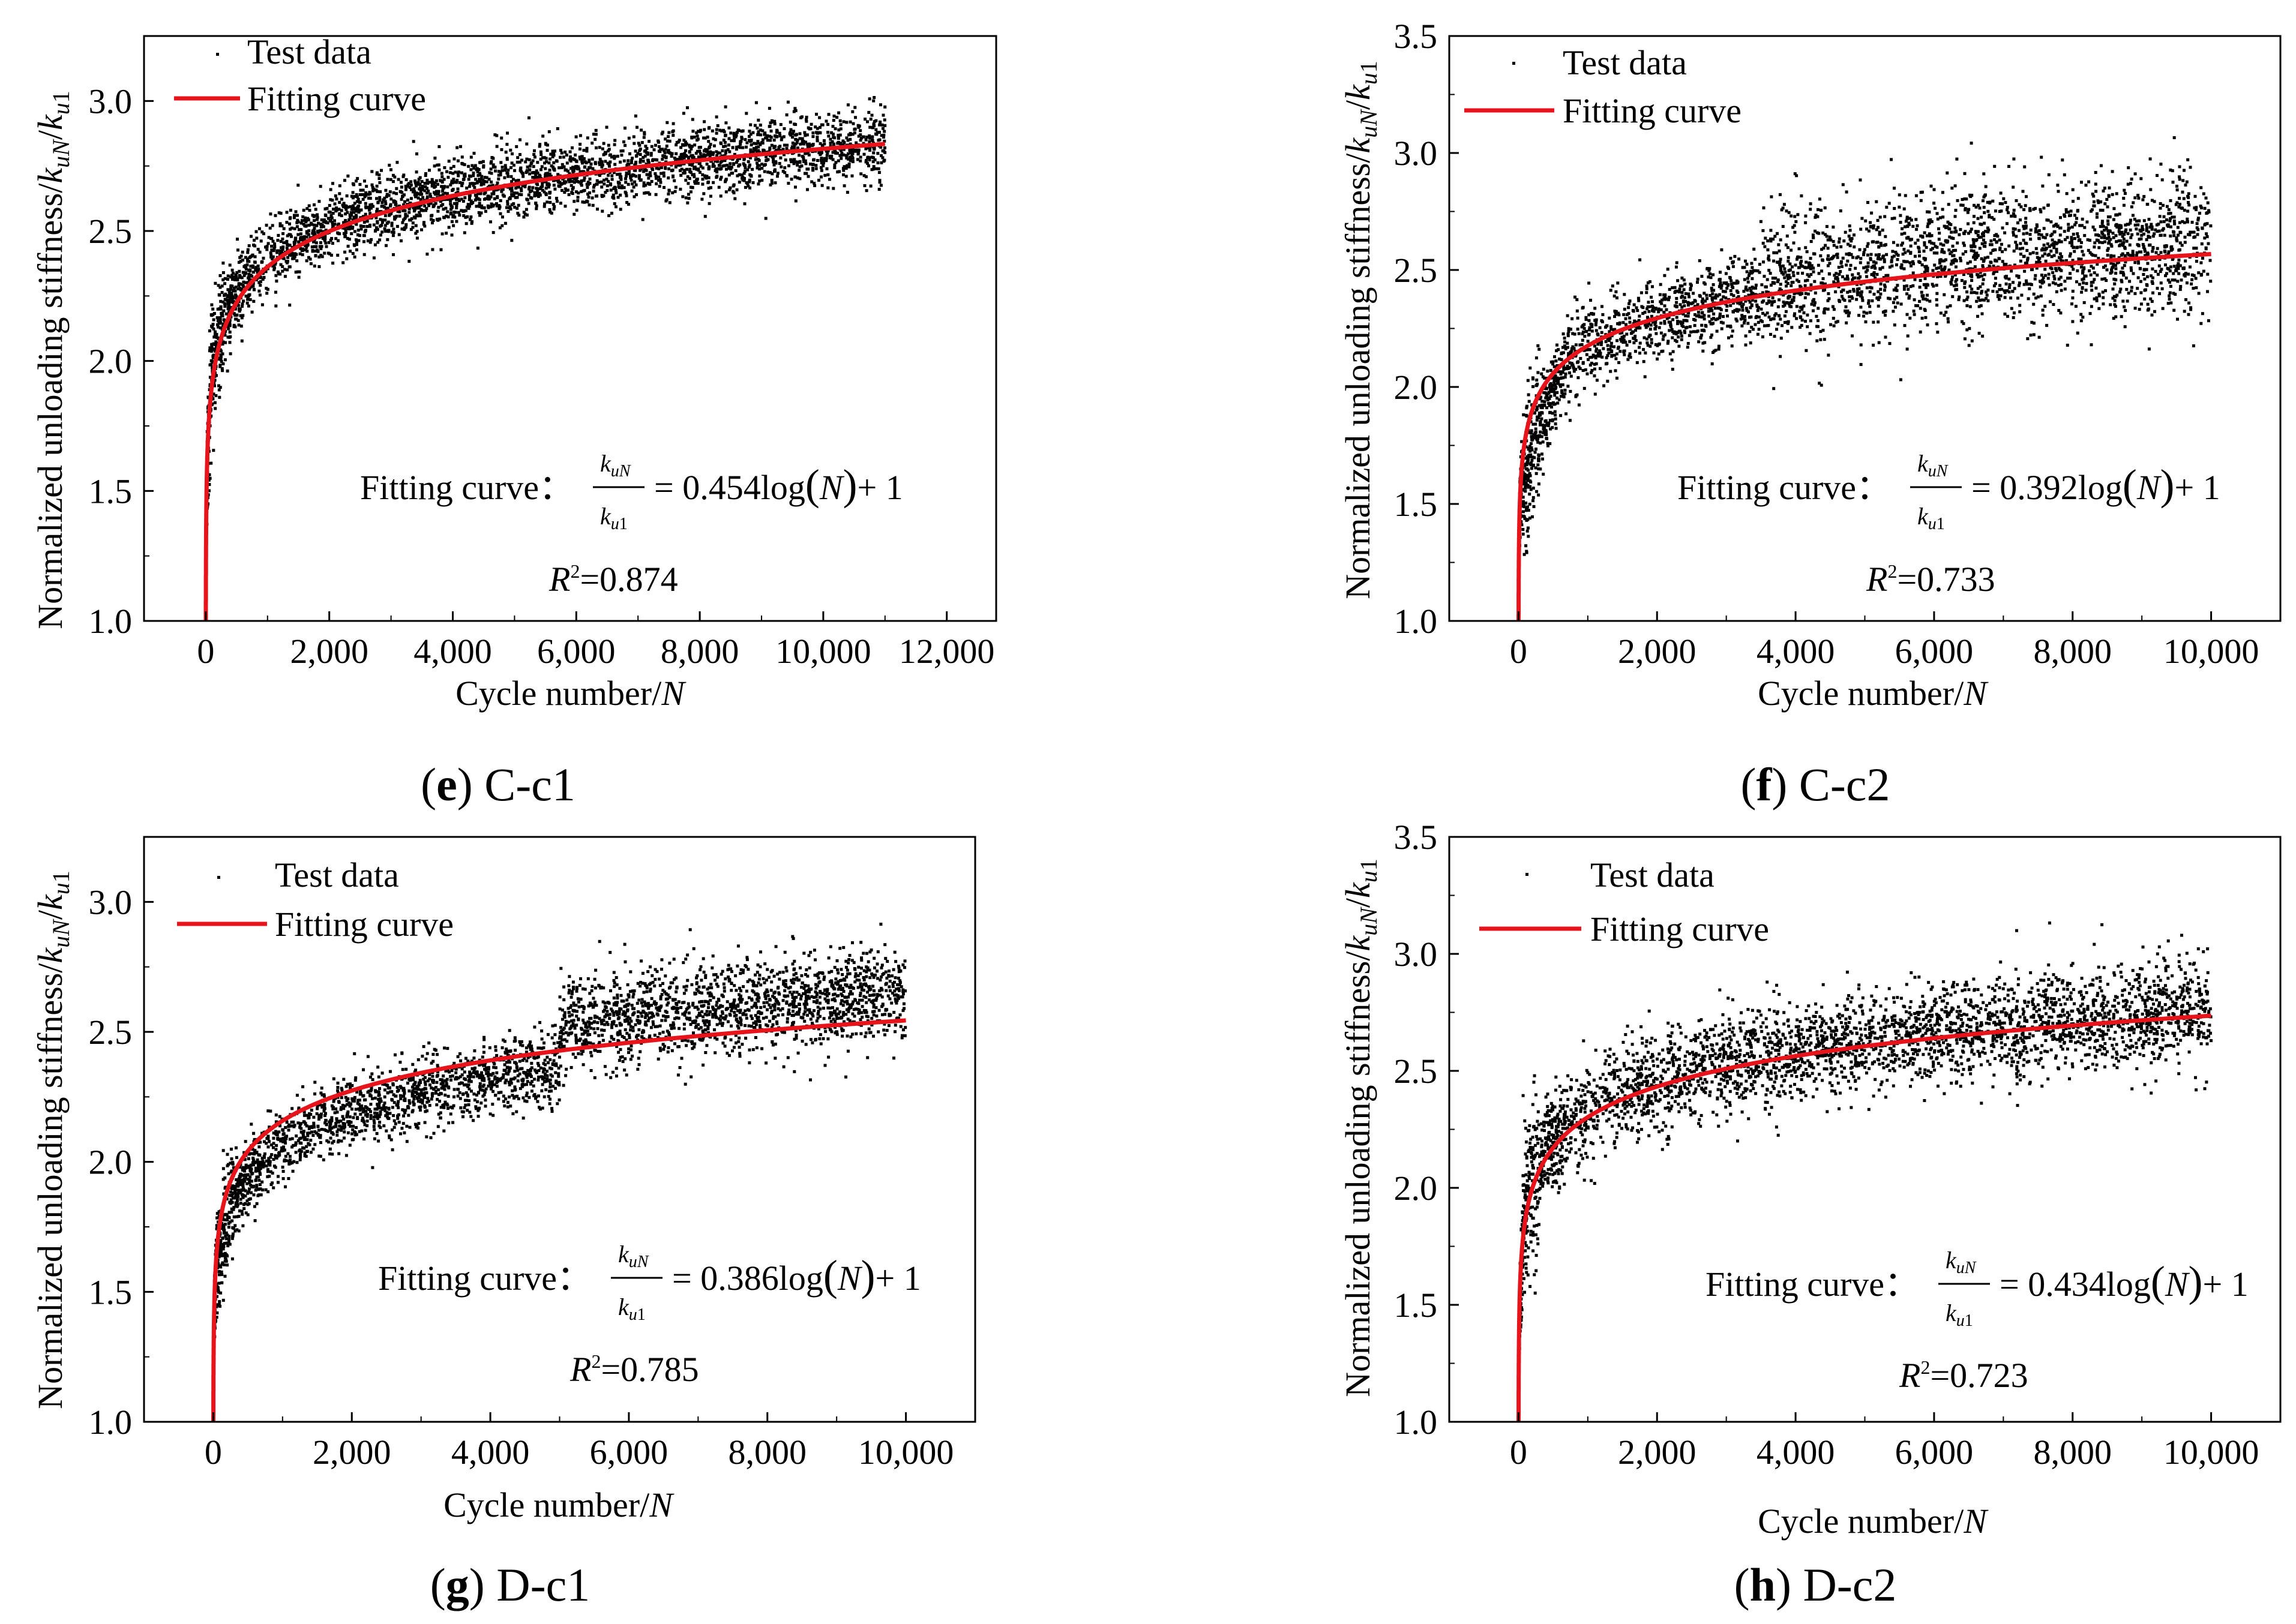 This screenshot has height=1624, width=2296. I want to click on scatter-layer, so click(1865, 378).